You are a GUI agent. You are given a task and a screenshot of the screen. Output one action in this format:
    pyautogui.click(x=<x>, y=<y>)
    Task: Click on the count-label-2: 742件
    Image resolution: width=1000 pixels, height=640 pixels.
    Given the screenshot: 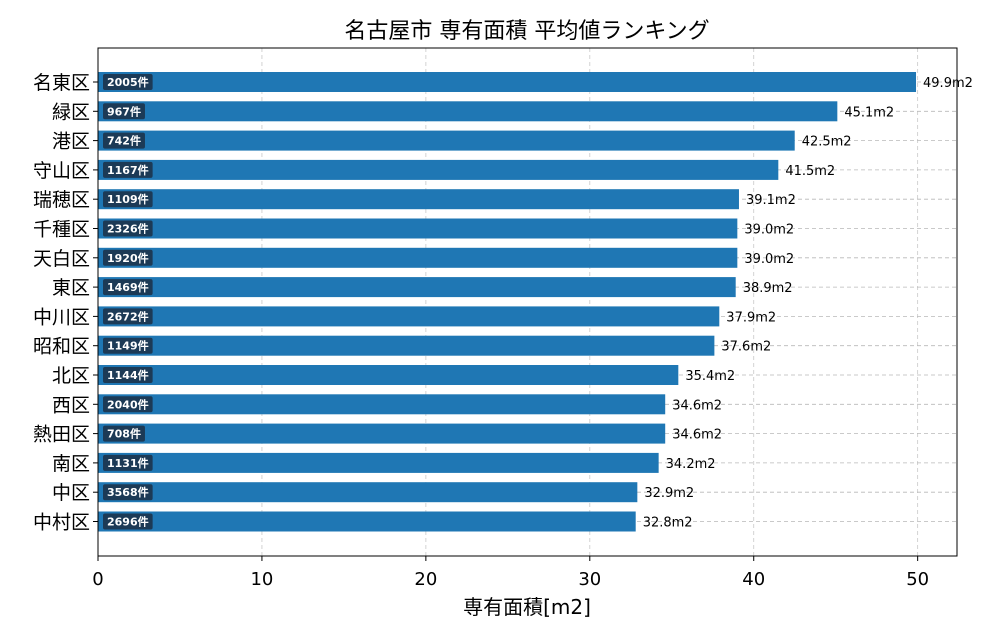 What is the action you would take?
    pyautogui.click(x=124, y=141)
    